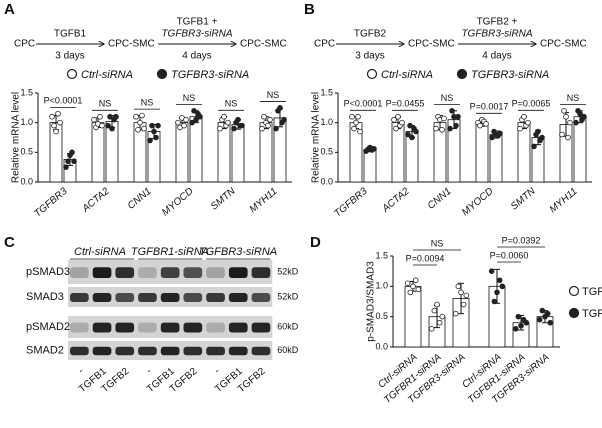  What do you see at coordinates (509, 255) in the screenshot?
I see `significance-label: P=0.0060` at bounding box center [509, 255].